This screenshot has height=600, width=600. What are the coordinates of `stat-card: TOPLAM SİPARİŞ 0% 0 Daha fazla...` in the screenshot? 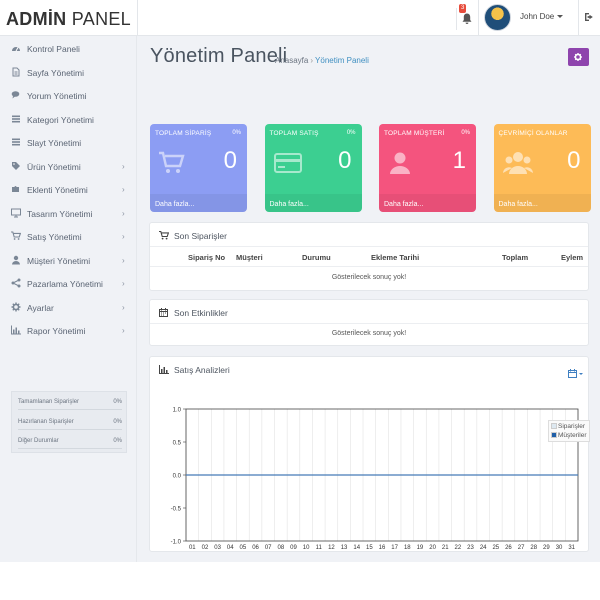 It's located at (198, 168).